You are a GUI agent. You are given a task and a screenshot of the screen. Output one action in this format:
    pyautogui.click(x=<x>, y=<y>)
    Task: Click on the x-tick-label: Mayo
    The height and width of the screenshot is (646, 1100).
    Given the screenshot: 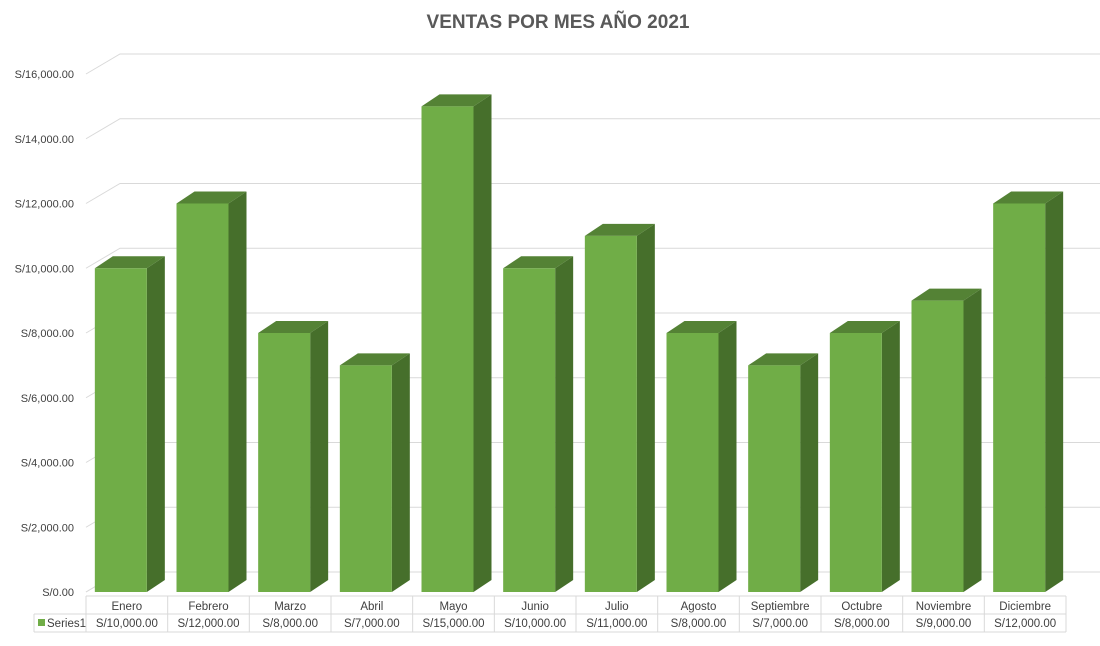 What is the action you would take?
    pyautogui.click(x=453, y=607)
    